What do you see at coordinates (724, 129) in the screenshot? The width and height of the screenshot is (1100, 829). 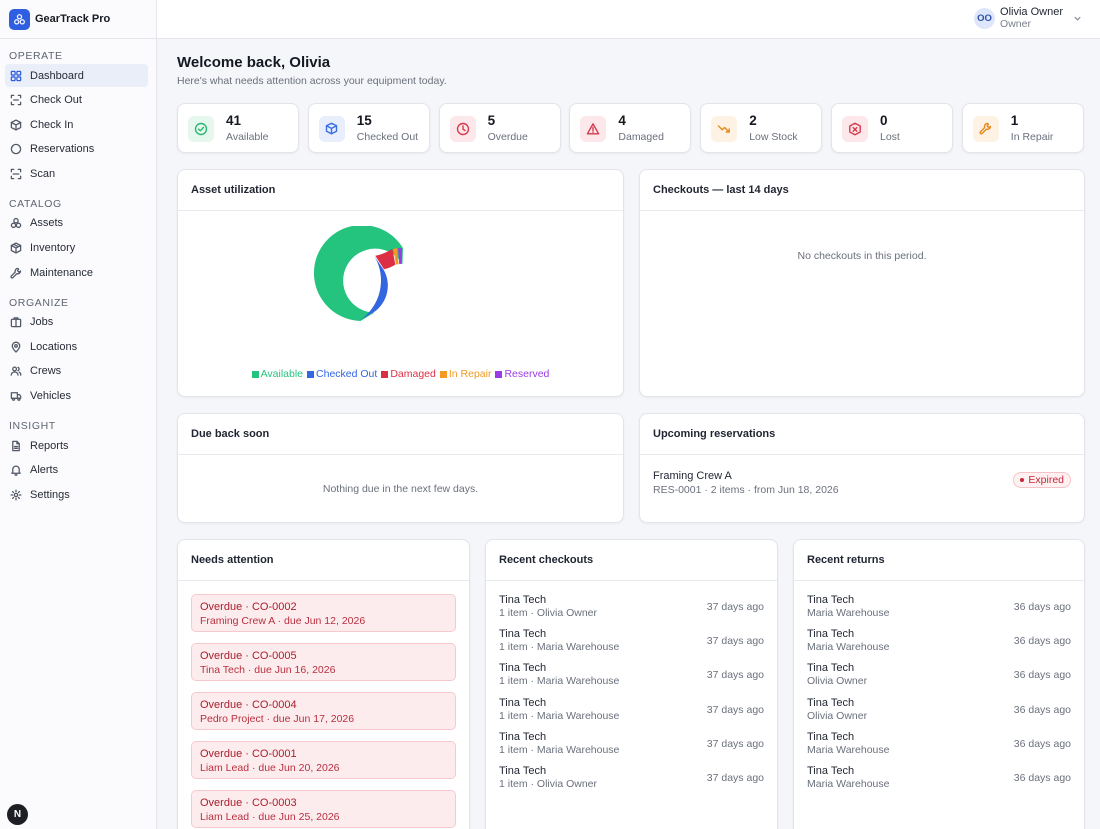 I see `trending-down-icon` at bounding box center [724, 129].